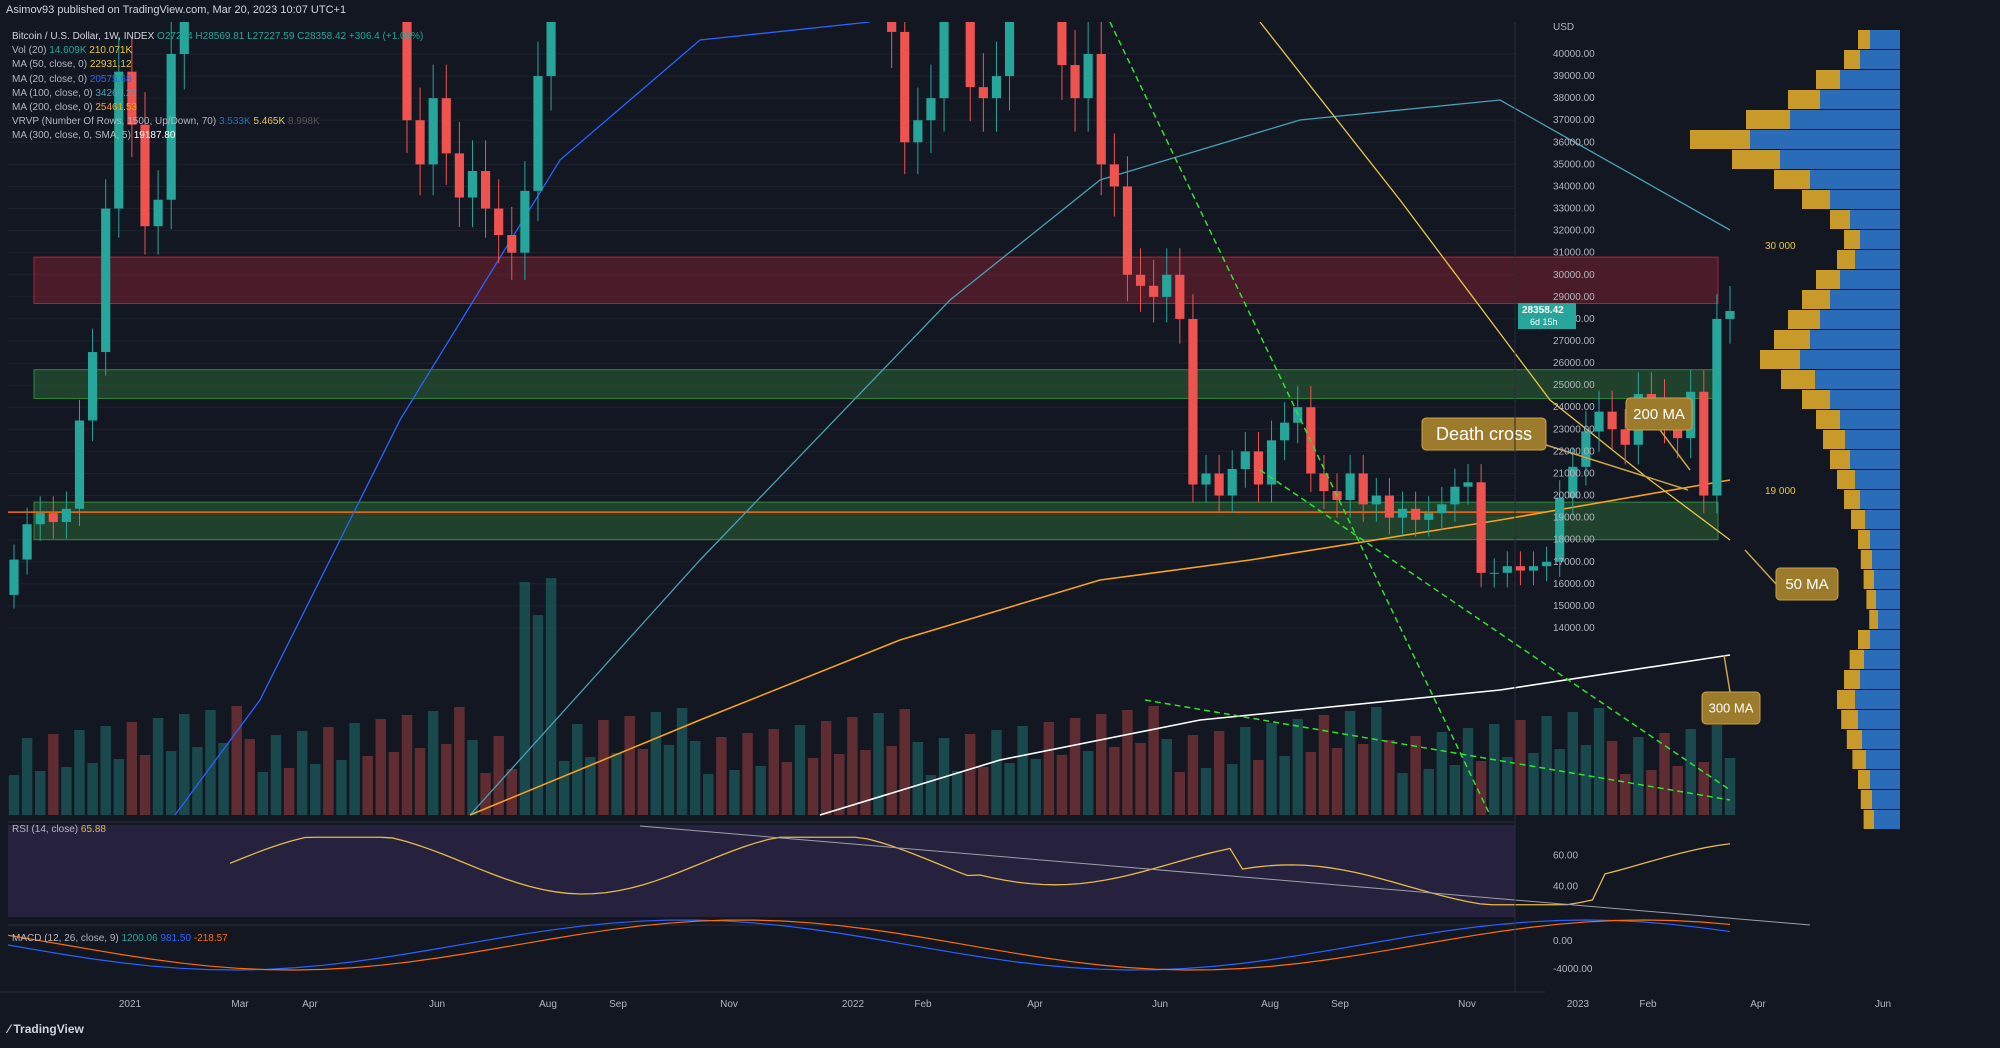 This screenshot has width=2000, height=1048. Describe the element at coordinates (217, 51) in the screenshot. I see `legend-vol: Vol (20) 14.609K 210.071K` at that location.